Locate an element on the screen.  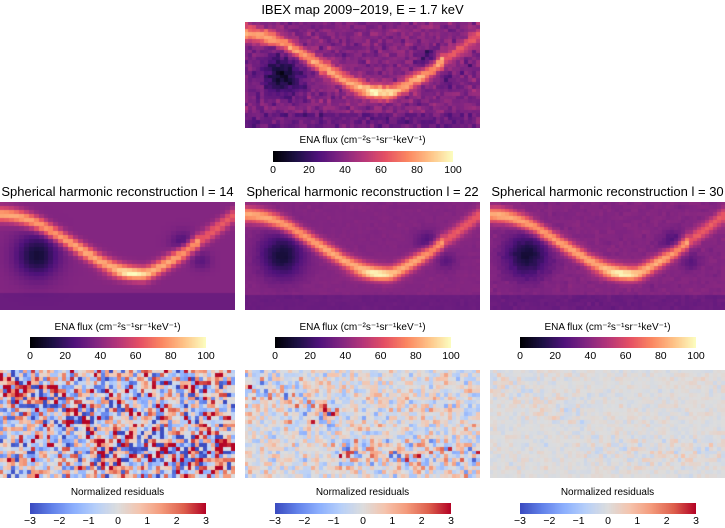
recon-title-0: Spherical harmonic reconstruction l = 14 is located at coordinates (117, 191).